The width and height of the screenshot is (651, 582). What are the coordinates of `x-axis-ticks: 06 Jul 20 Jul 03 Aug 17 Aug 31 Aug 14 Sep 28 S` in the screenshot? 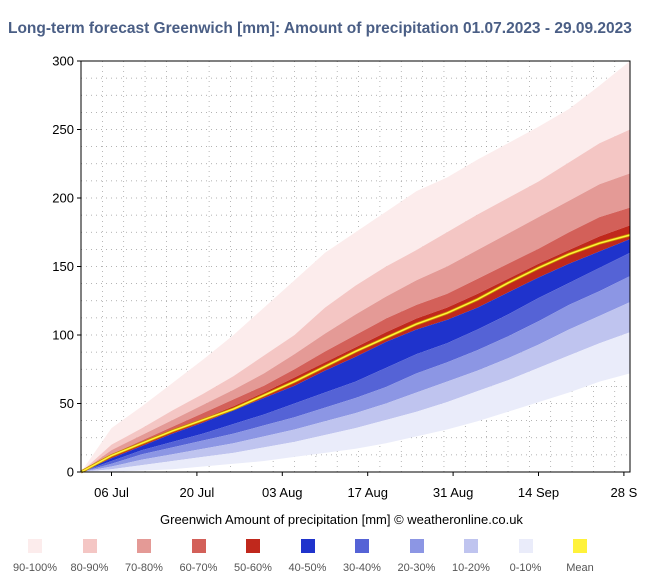 It's located at (366, 486).